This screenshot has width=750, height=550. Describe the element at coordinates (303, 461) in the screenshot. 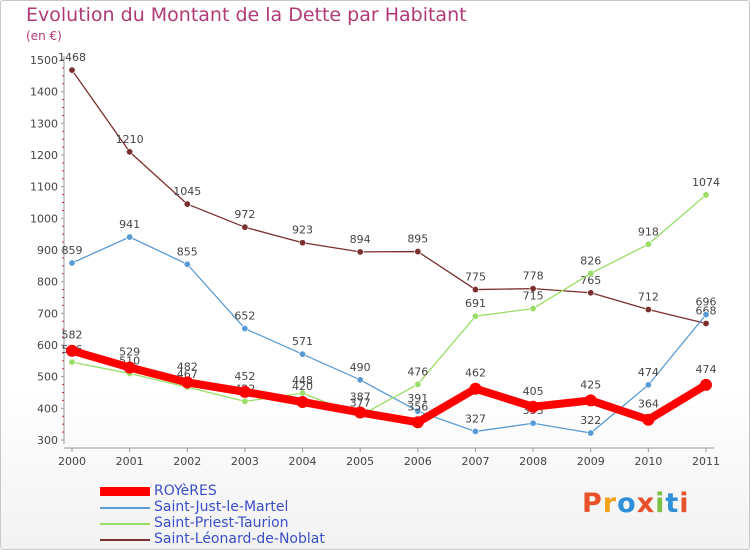

I see `x-tick-label: 2004` at that location.